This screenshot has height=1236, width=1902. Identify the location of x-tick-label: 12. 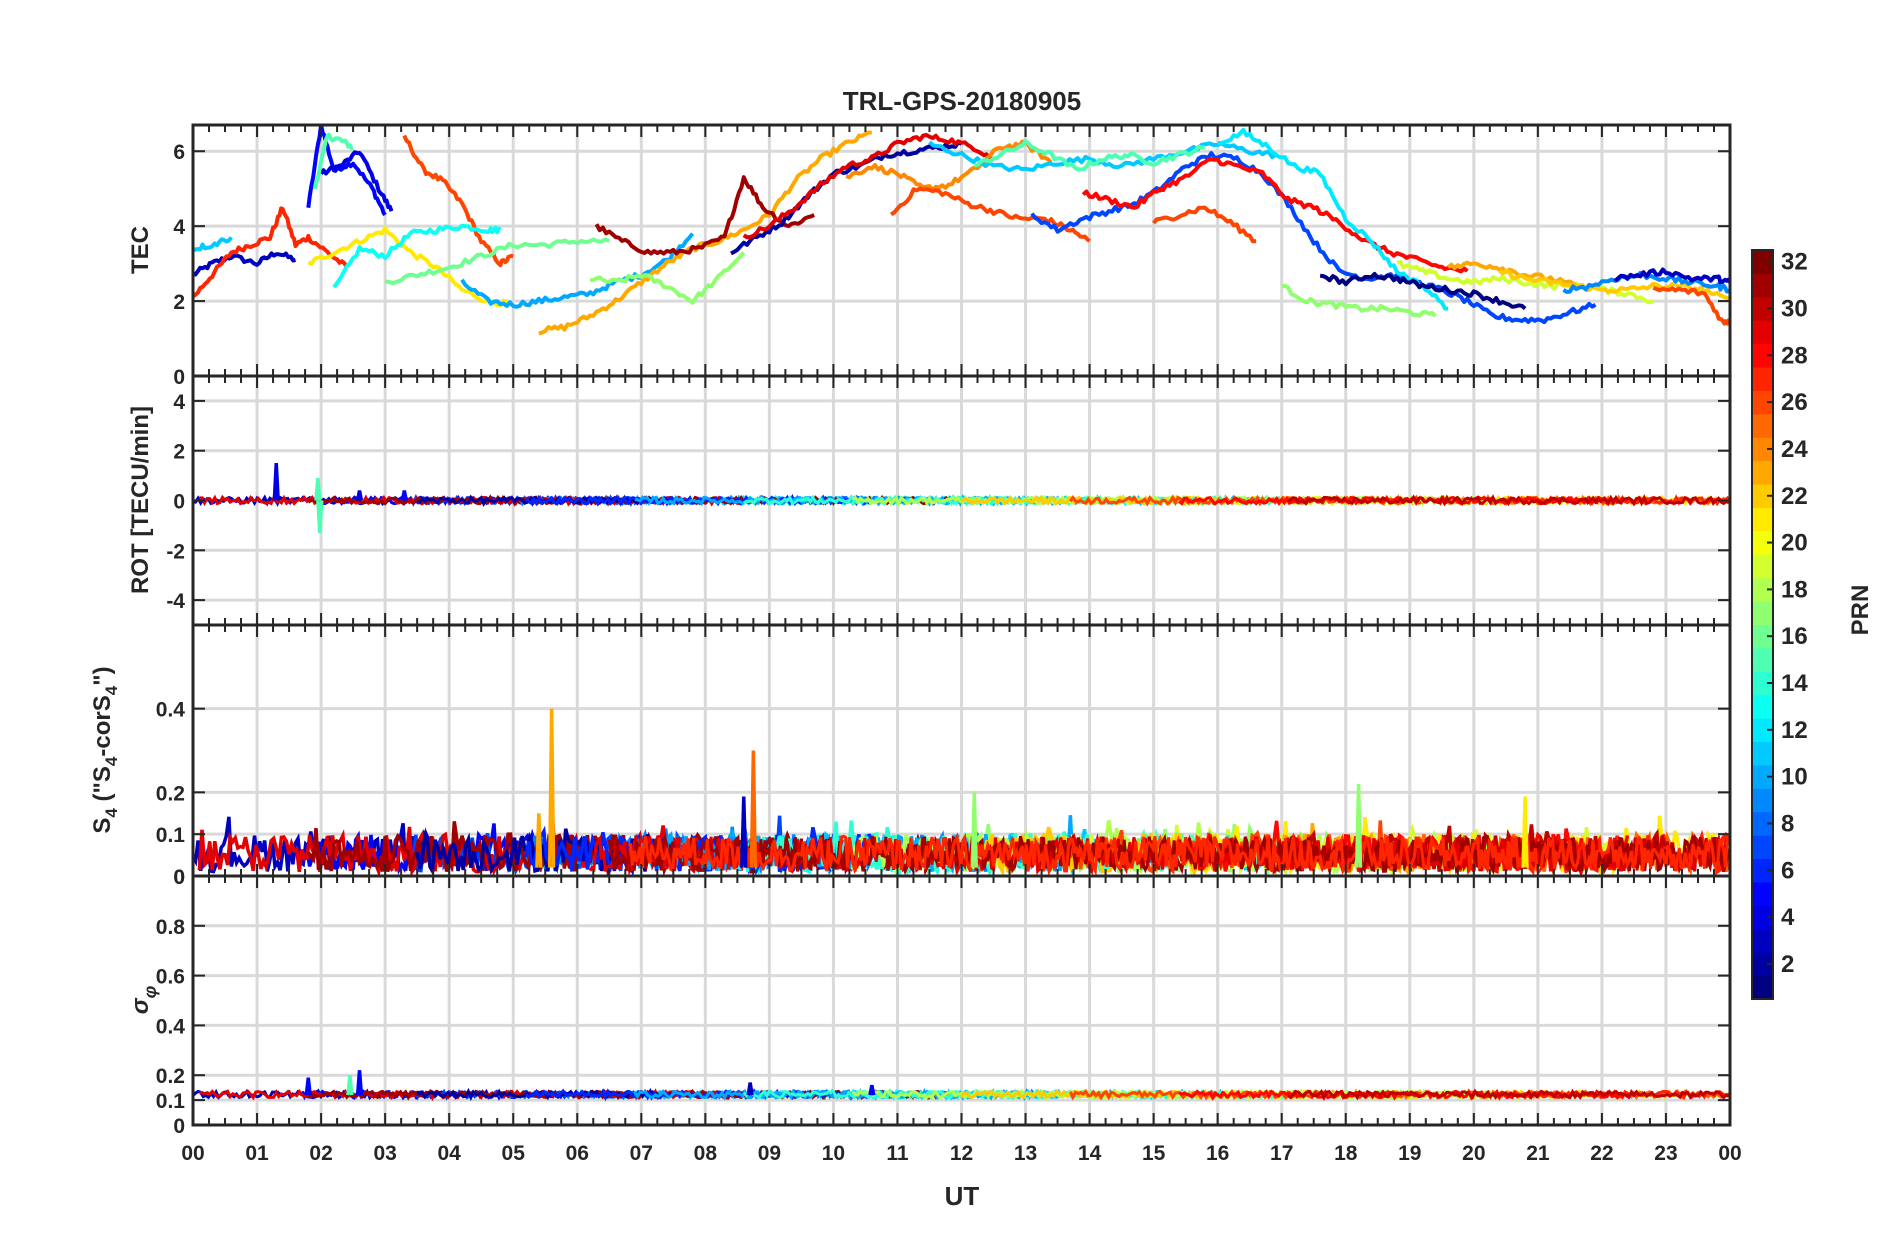
(961, 1153).